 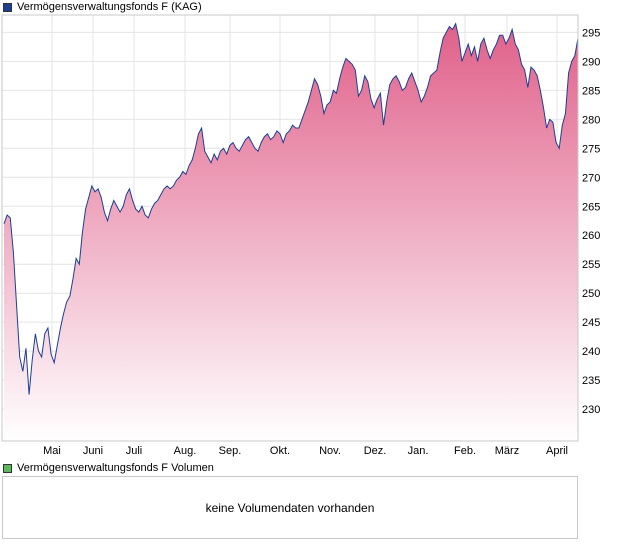 What do you see at coordinates (418, 451) in the screenshot?
I see `x-tick-label: Jan.` at bounding box center [418, 451].